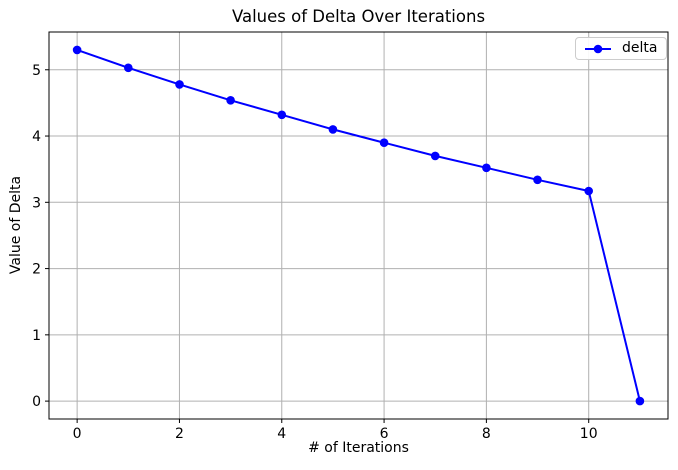  Describe the element at coordinates (36, 71) in the screenshot. I see `svg-text: 5` at that location.